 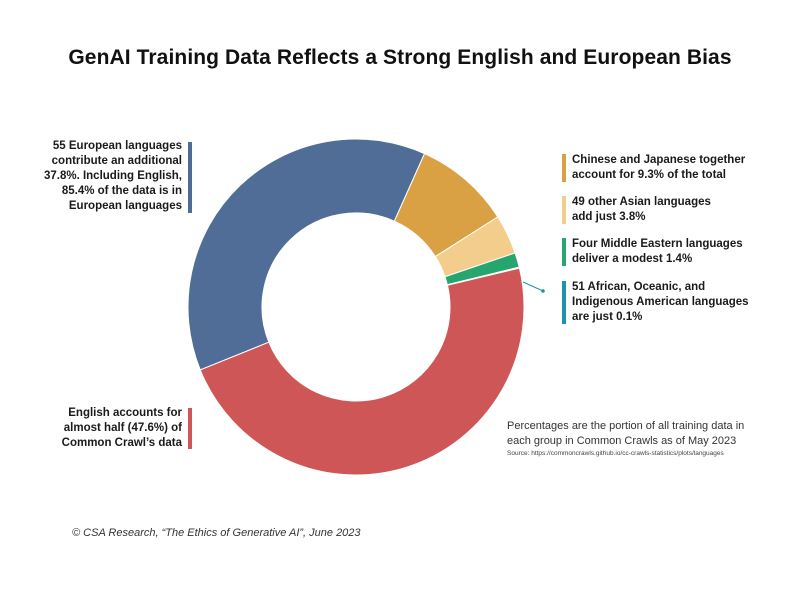 What do you see at coordinates (607, 317) in the screenshot?
I see `annotation-line: are just 0.1%` at bounding box center [607, 317].